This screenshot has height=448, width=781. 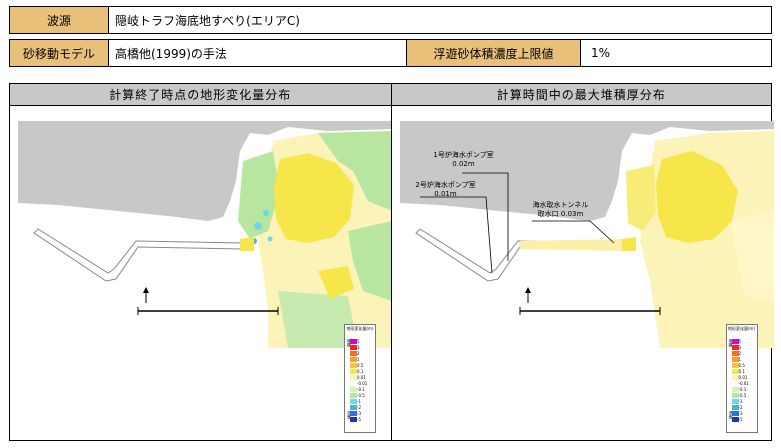 What do you see at coordinates (741, 371) in the screenshot?
I see `legend-tick-label: 0.1` at bounding box center [741, 371].